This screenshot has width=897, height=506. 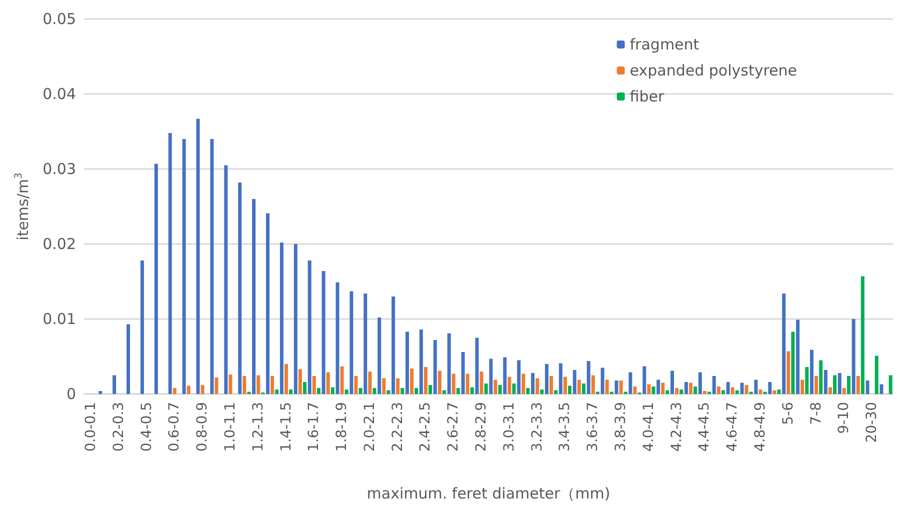 What do you see at coordinates (704, 427) in the screenshot?
I see `x-tick-label: 4.4-4.5` at bounding box center [704, 427].